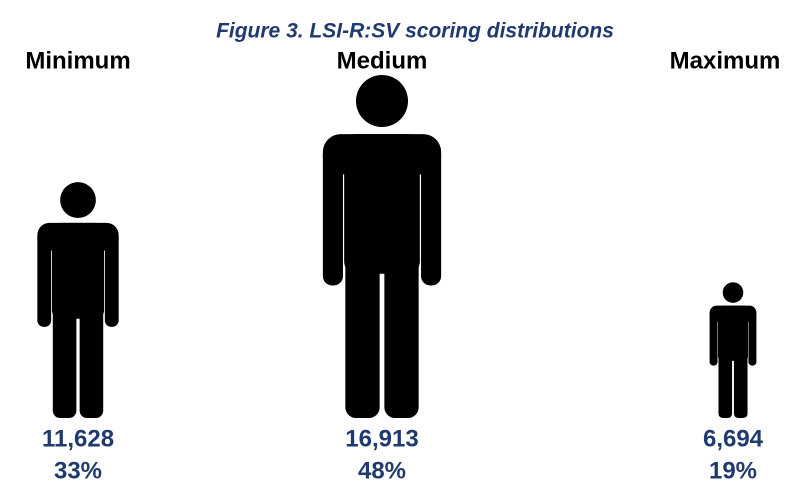 The height and width of the screenshot is (485, 807). I want to click on chart-title: Figure 3. LSI-R:SV scoring distributions, so click(415, 31).